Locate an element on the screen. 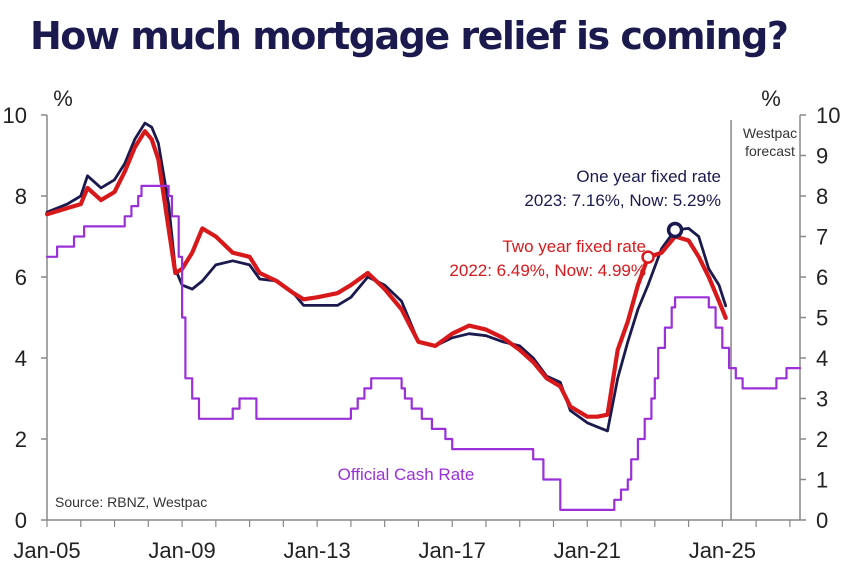  two-year-annotation: 2022: 6.49%, Now: 4.99% is located at coordinates (547, 270).